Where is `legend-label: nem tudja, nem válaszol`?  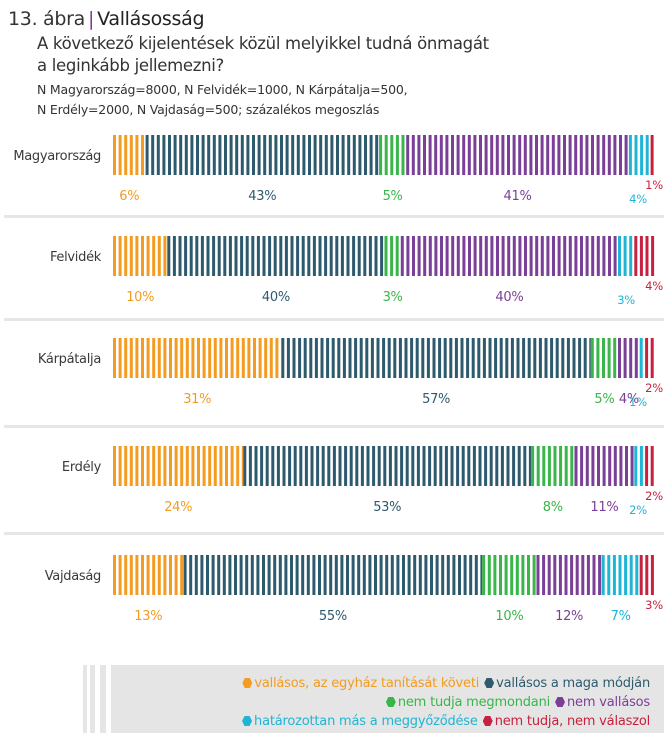 legend-label: nem tudja, nem válaszol is located at coordinates (572, 721).